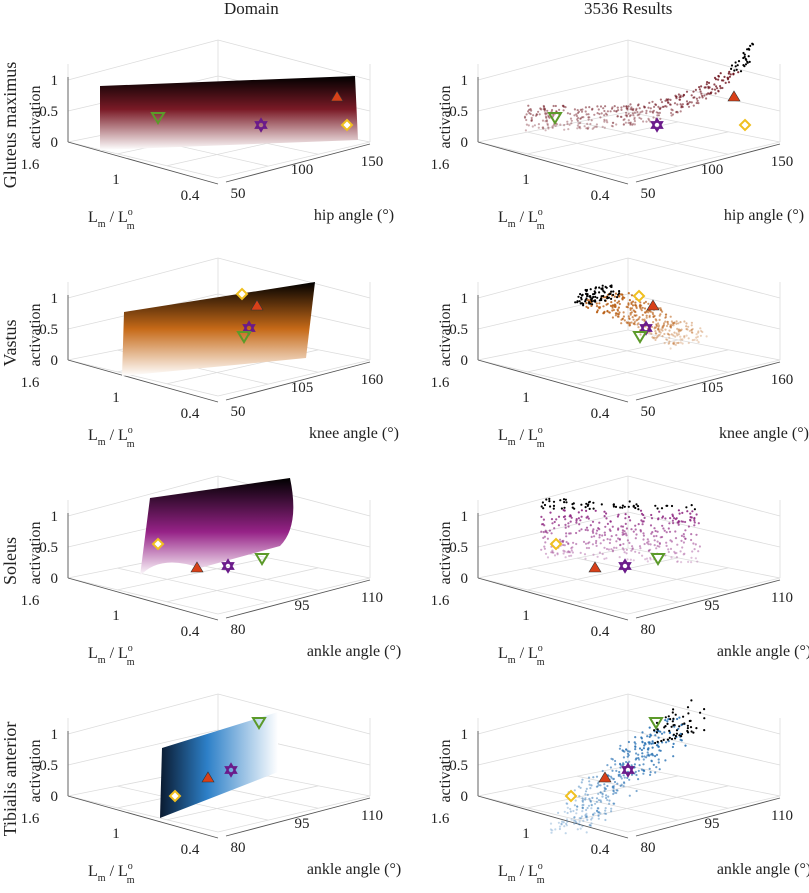  I want to click on z-tick-label: 1, so click(465, 517).